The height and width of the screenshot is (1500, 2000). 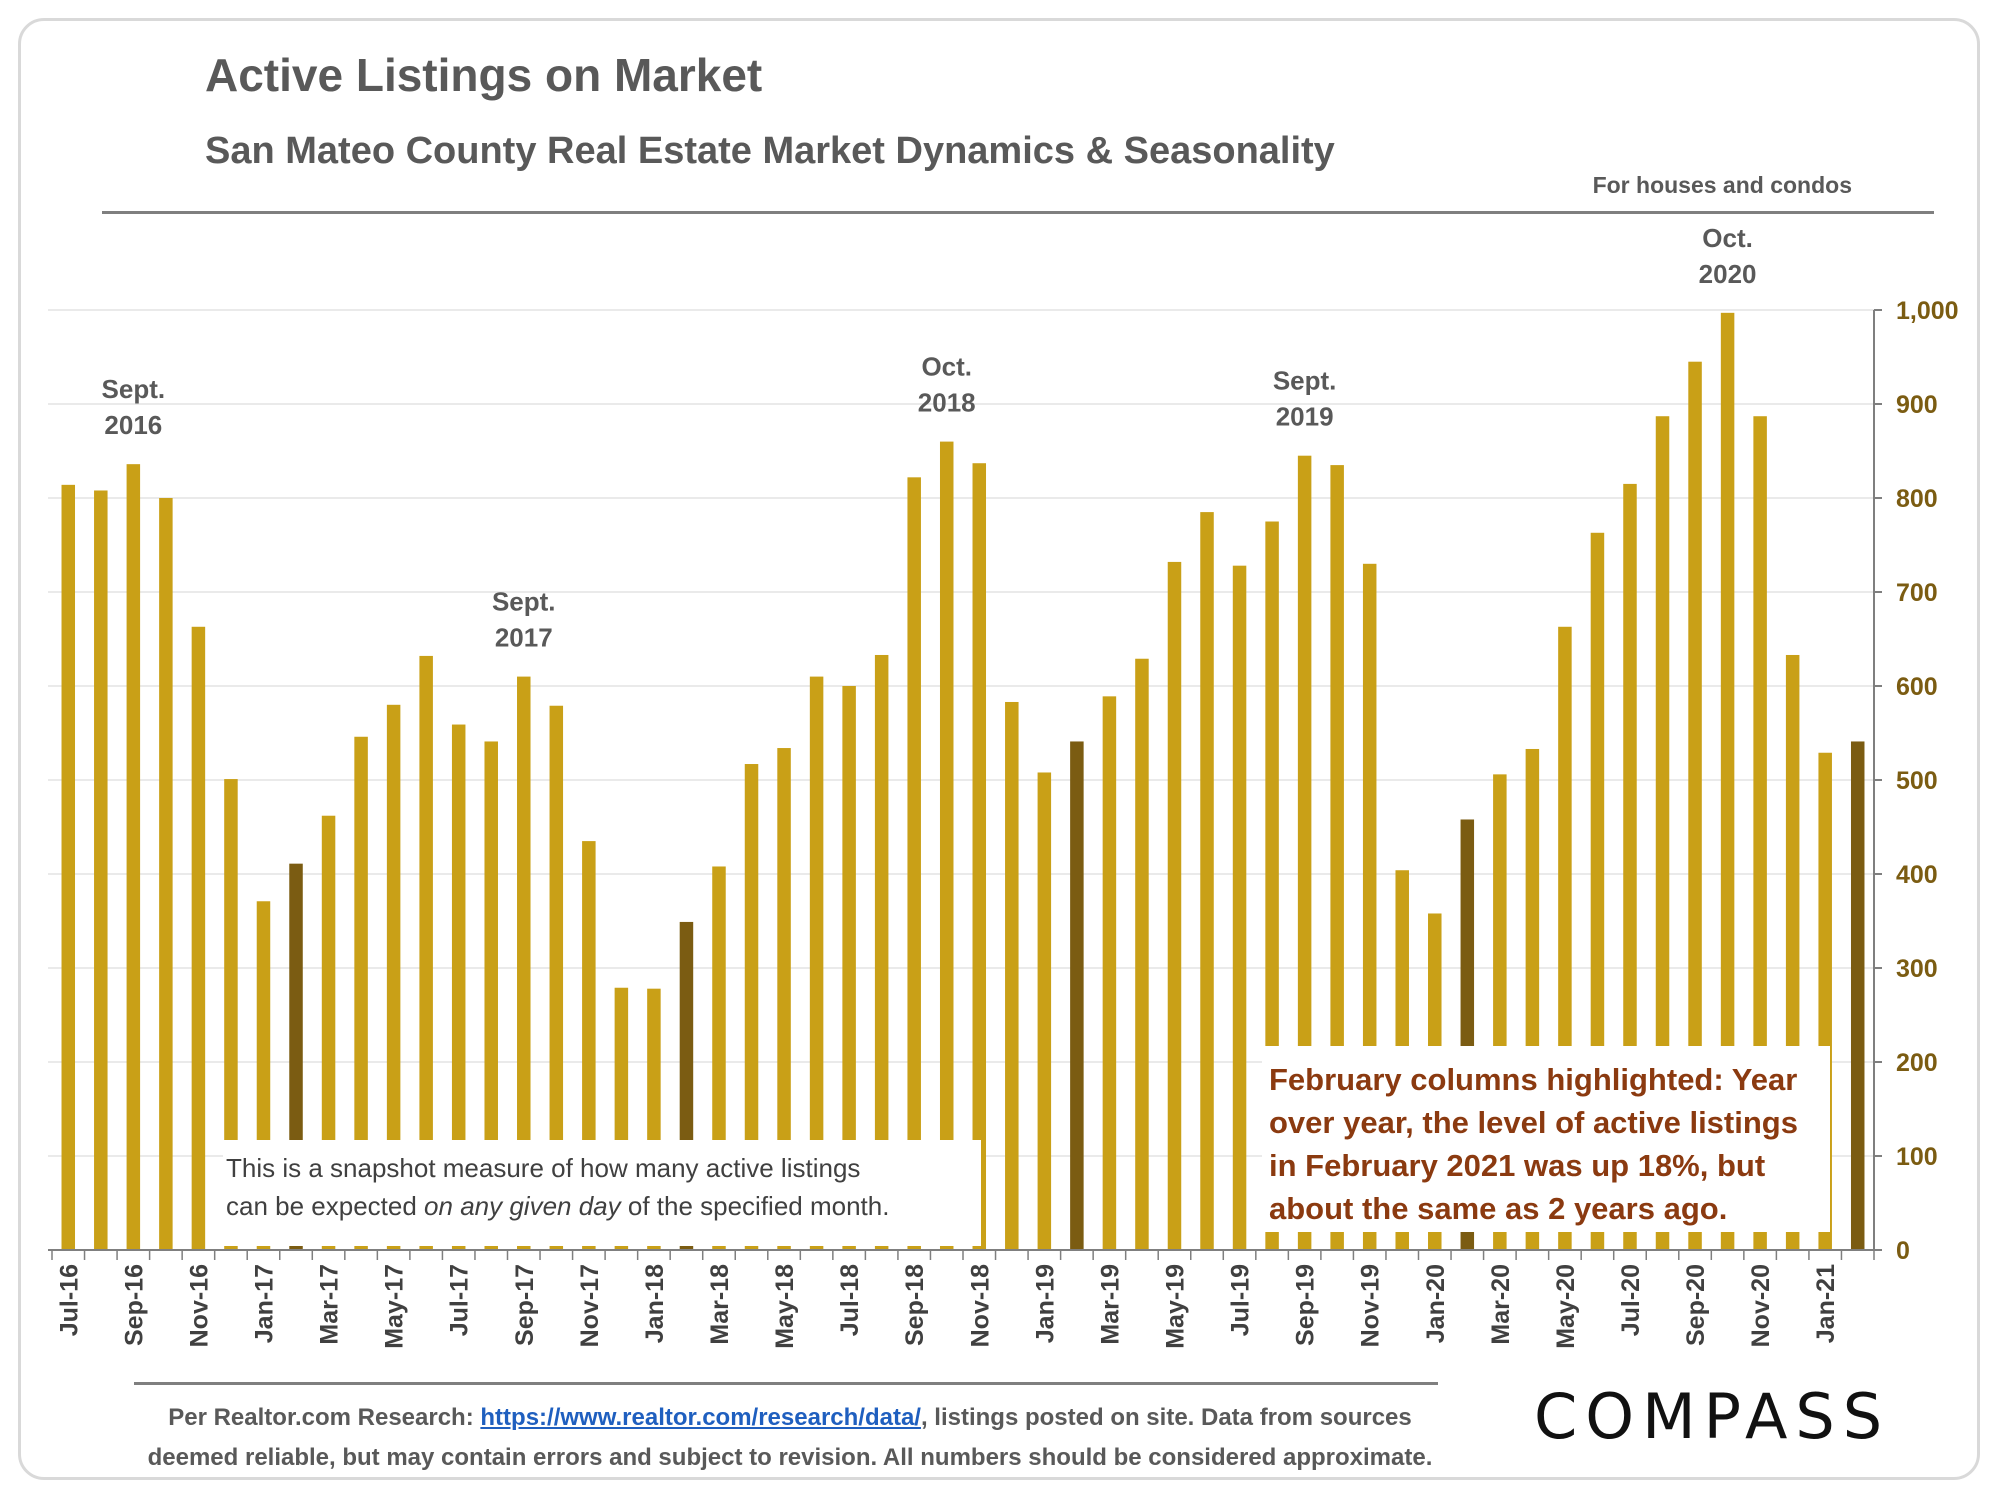 What do you see at coordinates (700, 1417) in the screenshot?
I see `source-link: https://www.realtor.com/research/data/` at bounding box center [700, 1417].